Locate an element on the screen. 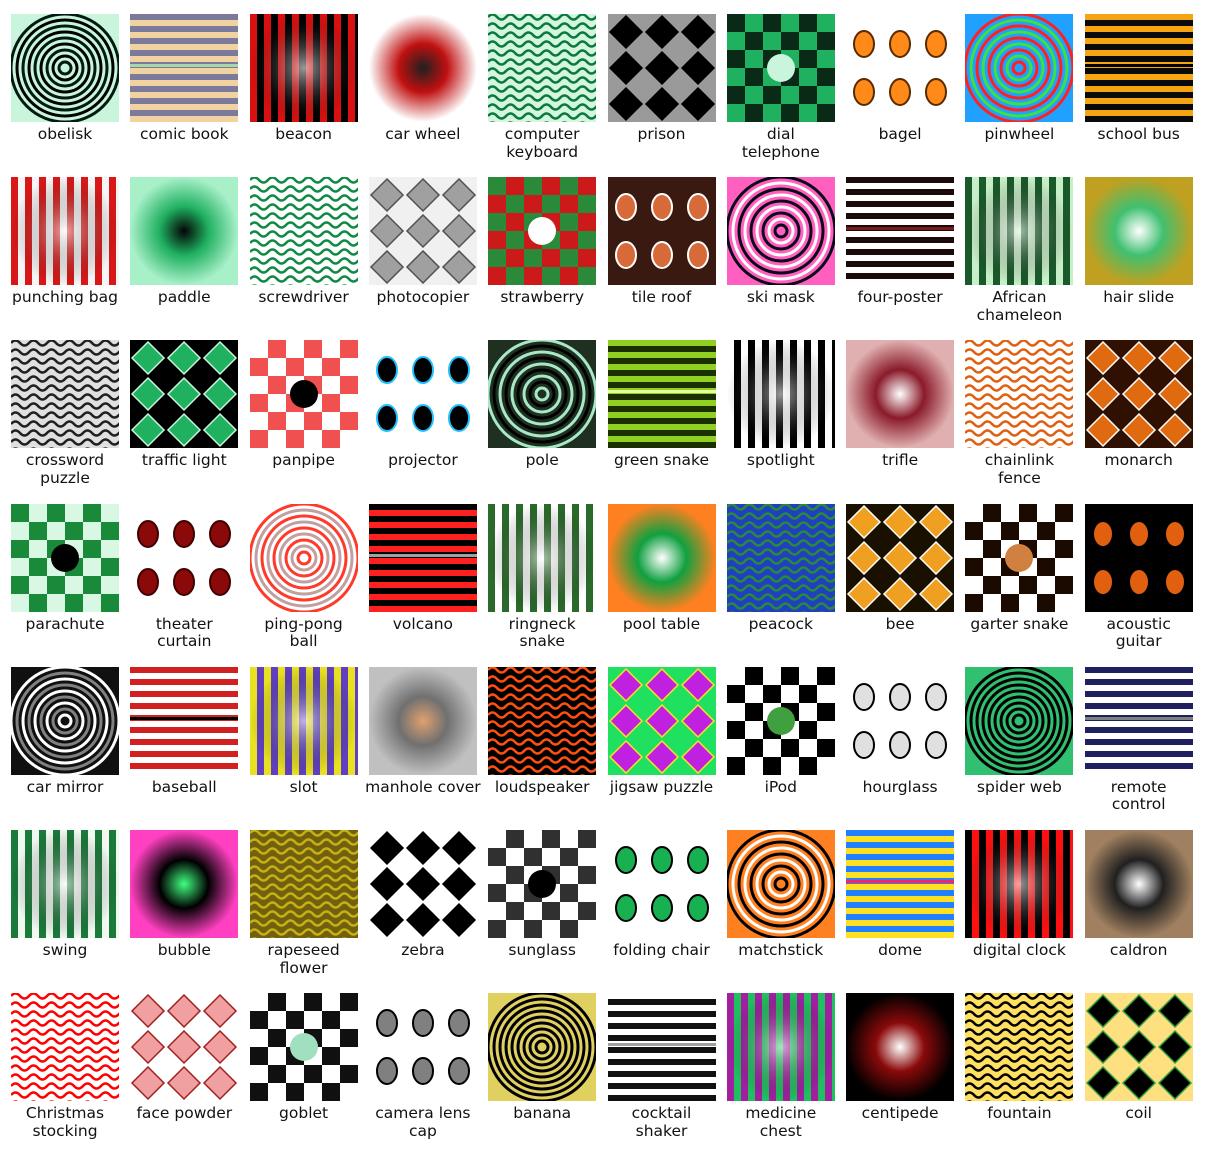 The width and height of the screenshot is (1214, 1158). image-tile: four-poster is located at coordinates (905, 257).